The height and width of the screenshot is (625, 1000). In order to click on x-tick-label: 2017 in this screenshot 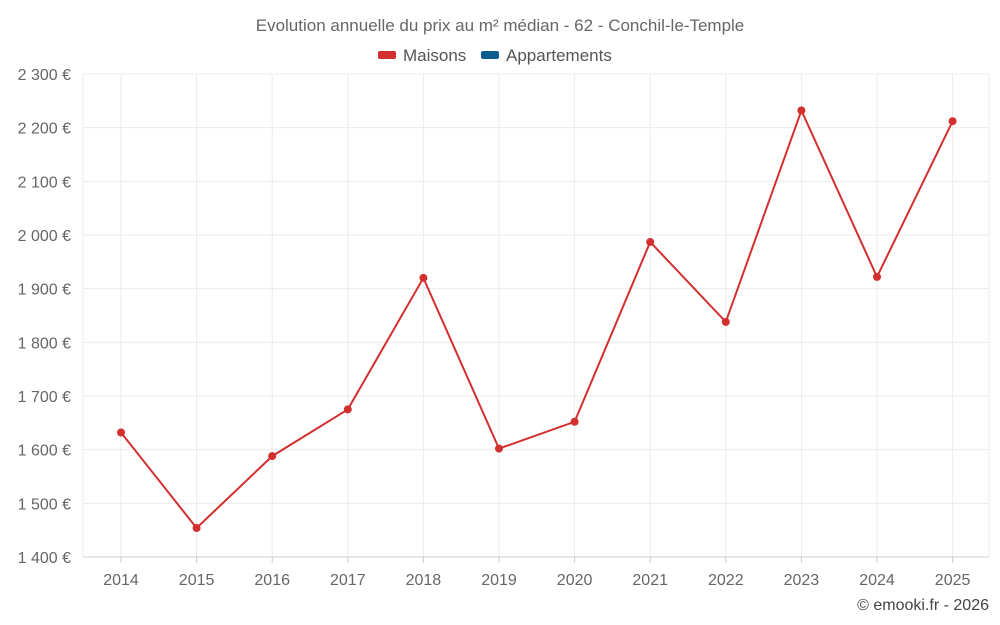, I will do `click(348, 580)`.